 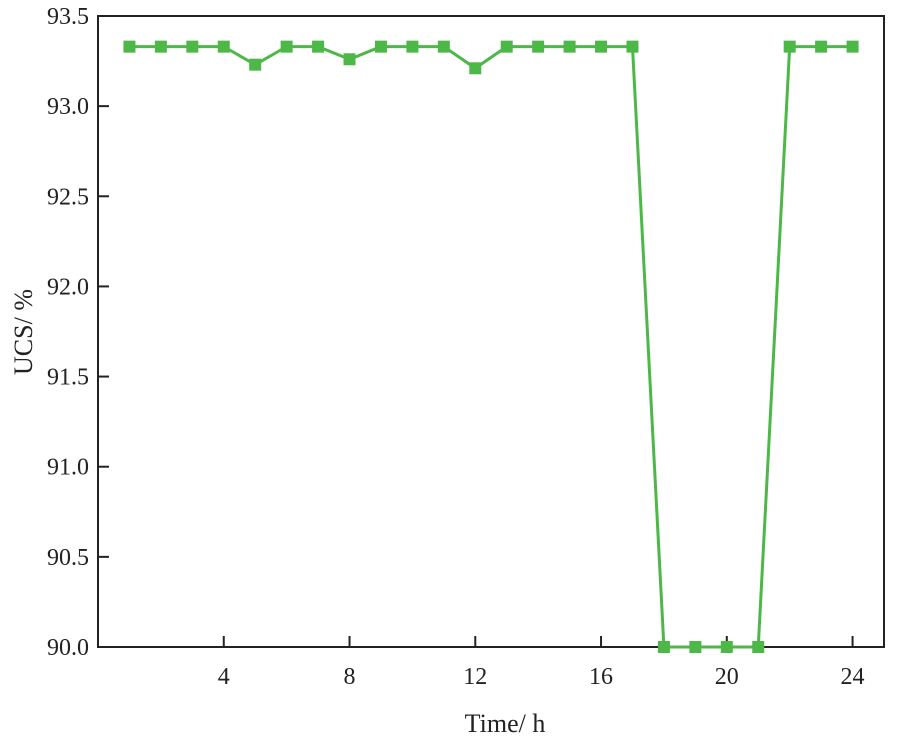 What do you see at coordinates (727, 677) in the screenshot?
I see `x-tick-label: 20` at bounding box center [727, 677].